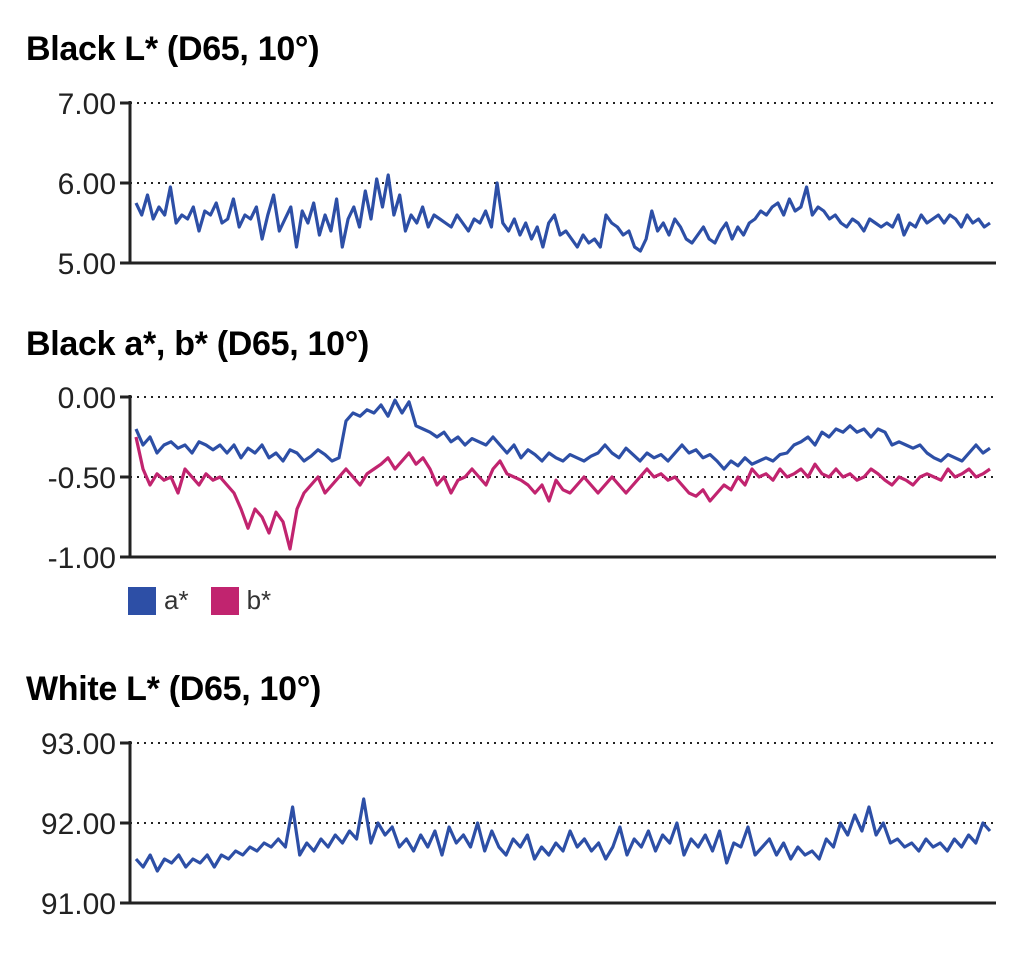 The image size is (1024, 965). Describe the element at coordinates (82, 478) in the screenshot. I see `y-tick-label-black-ab: -0.50` at that location.